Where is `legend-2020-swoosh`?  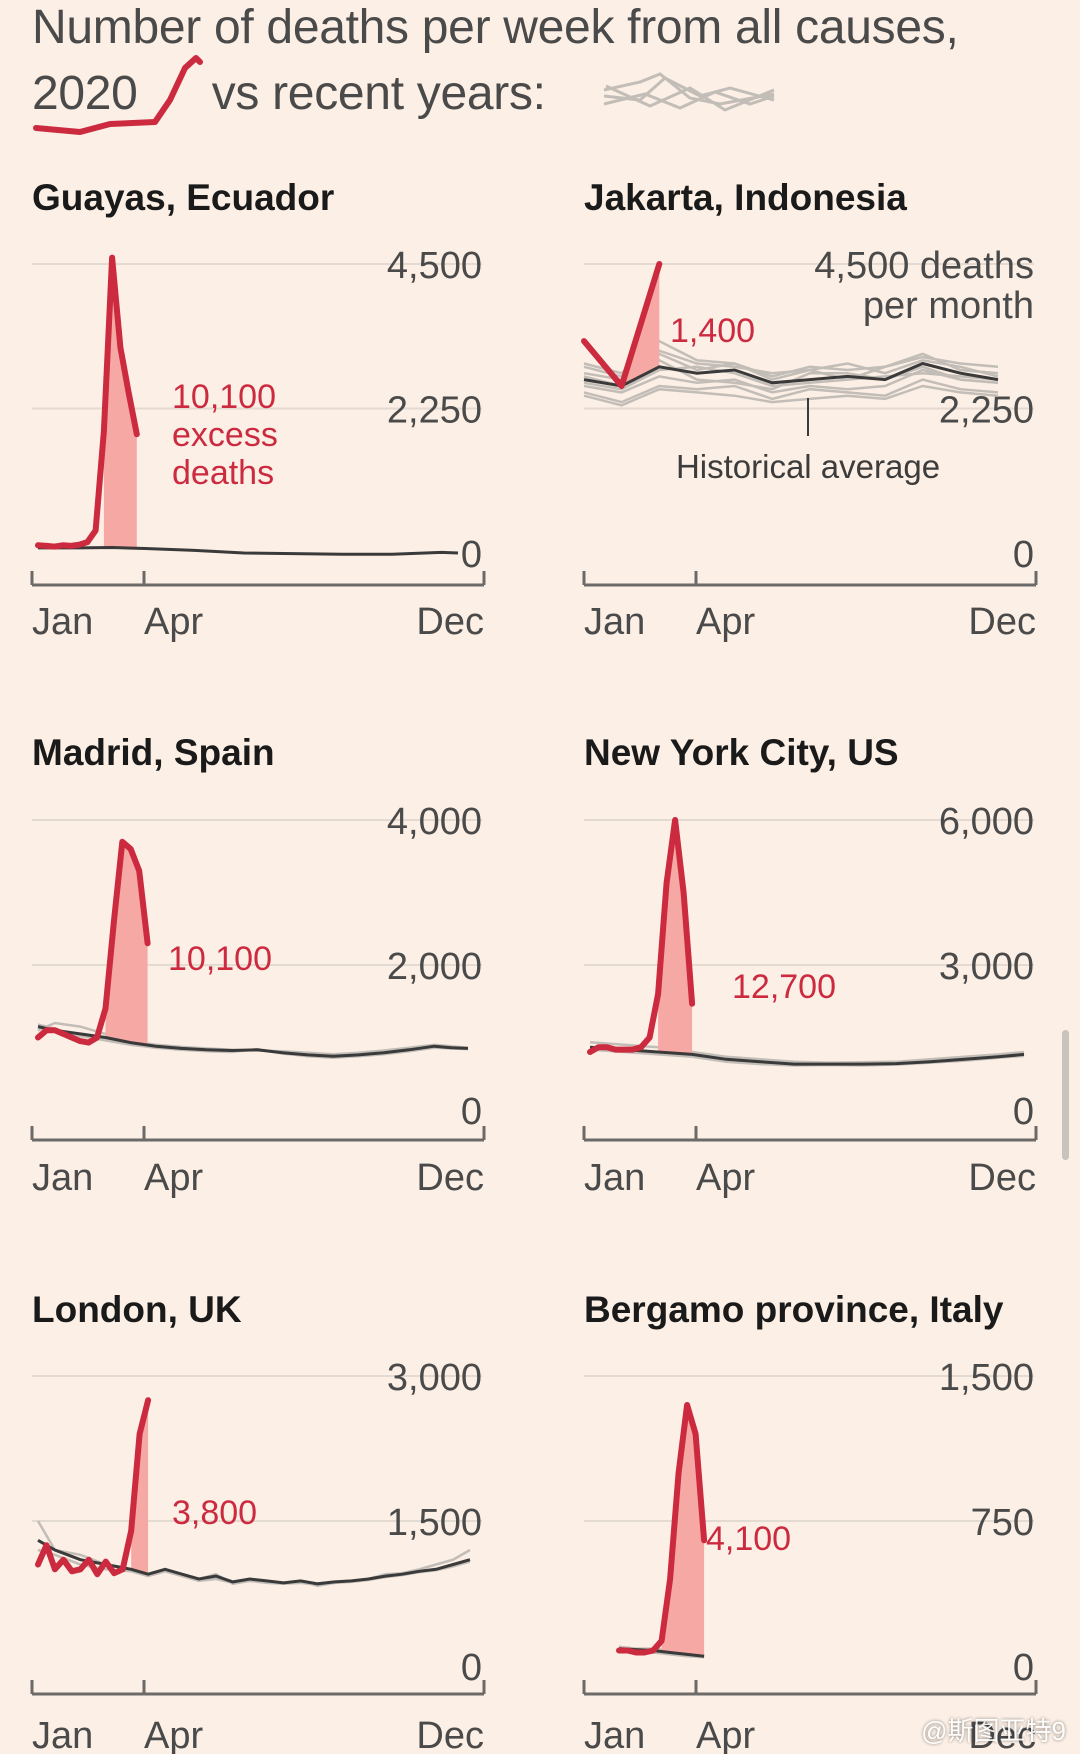
legend-2020-swoosh is located at coordinates (118, 95).